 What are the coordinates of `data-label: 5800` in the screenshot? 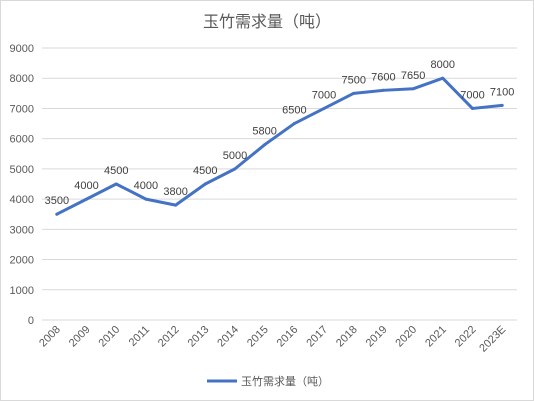 It's located at (264, 132).